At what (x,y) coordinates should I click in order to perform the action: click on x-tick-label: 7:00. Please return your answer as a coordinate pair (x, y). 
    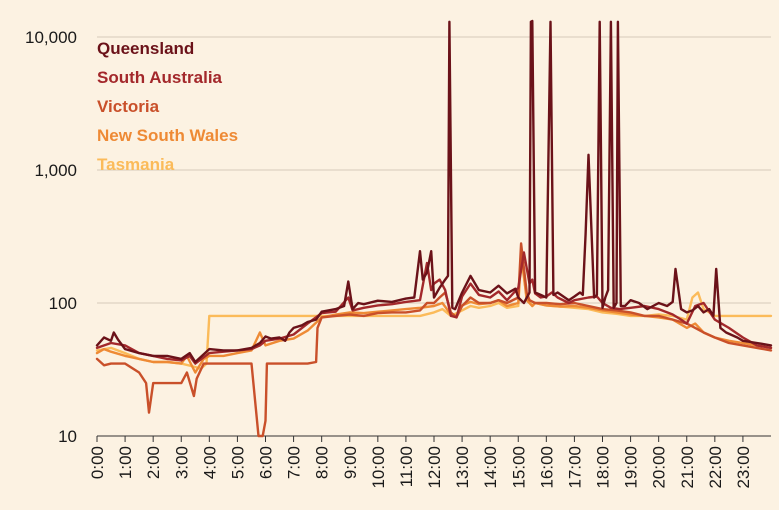
    Looking at the image, I should click on (294, 462).